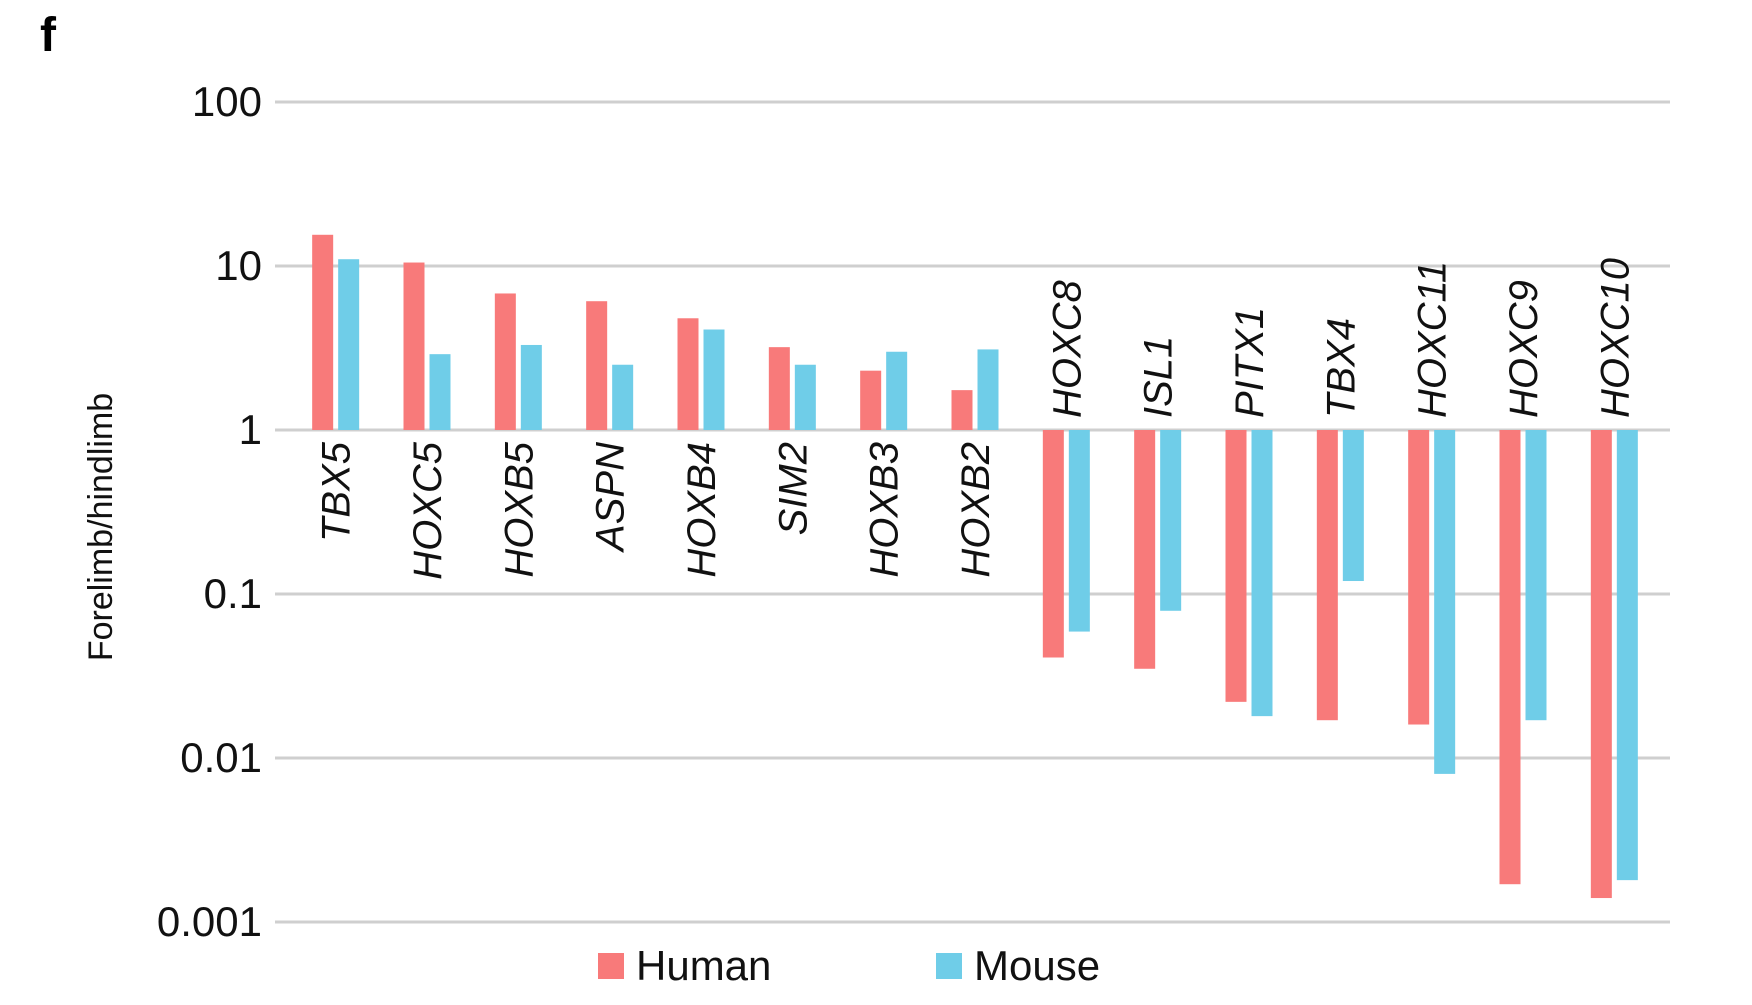 This screenshot has height=1005, width=1752. Describe the element at coordinates (1171, 520) in the screenshot. I see `bar-mouse-isl1` at that location.